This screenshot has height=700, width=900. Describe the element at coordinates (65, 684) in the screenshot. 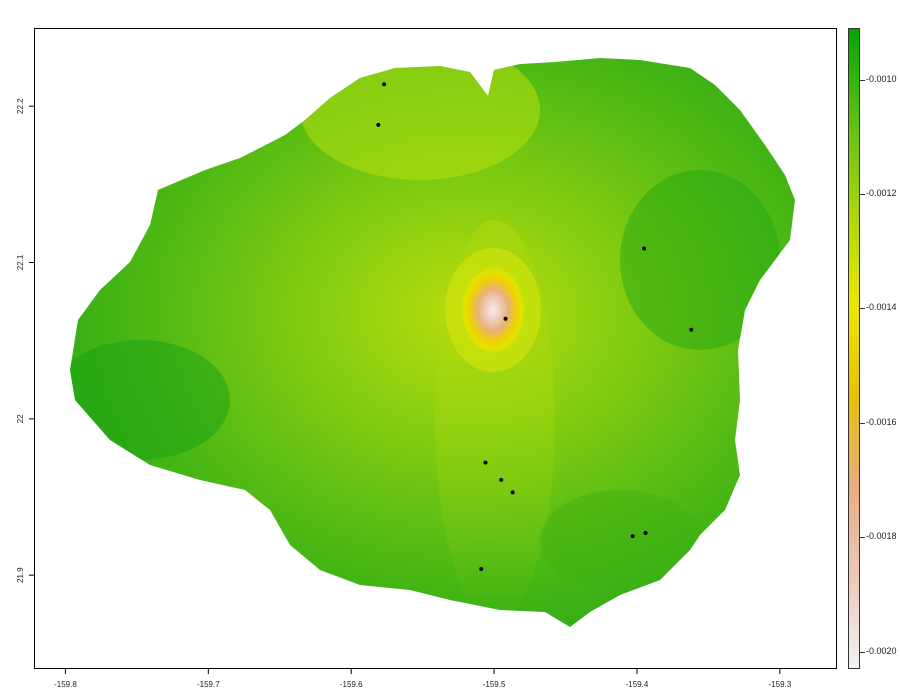

I see `x-tick-label: -159.8` at that location.